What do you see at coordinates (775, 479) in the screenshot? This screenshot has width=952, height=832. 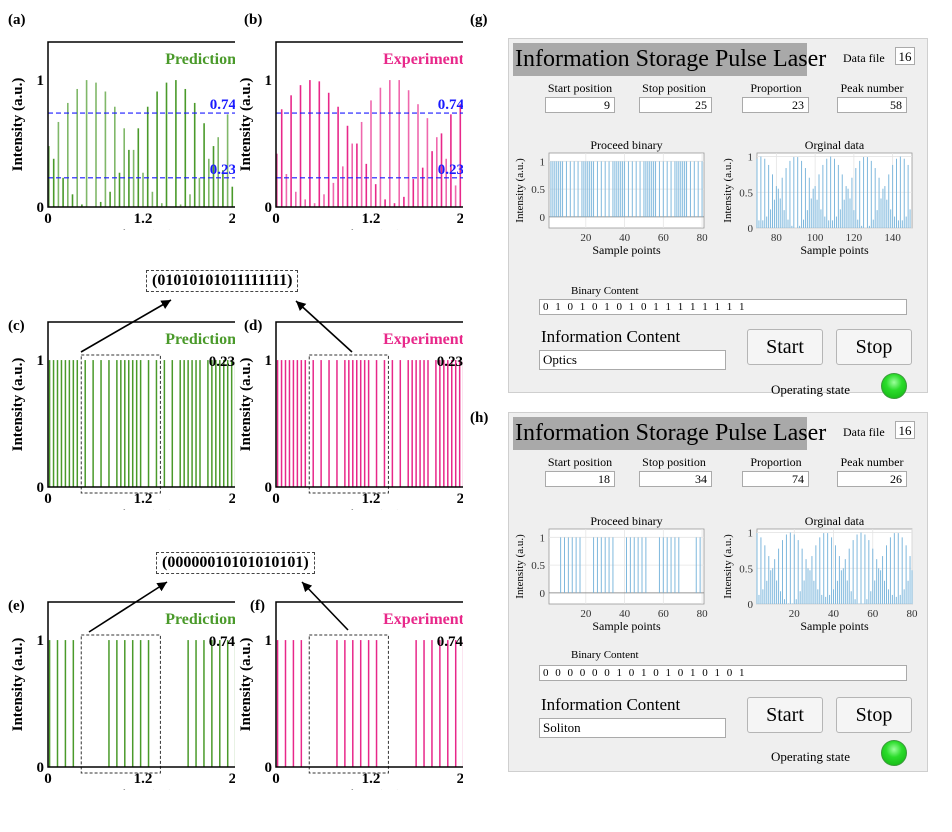 I see `proportion-field: 74` at bounding box center [775, 479].